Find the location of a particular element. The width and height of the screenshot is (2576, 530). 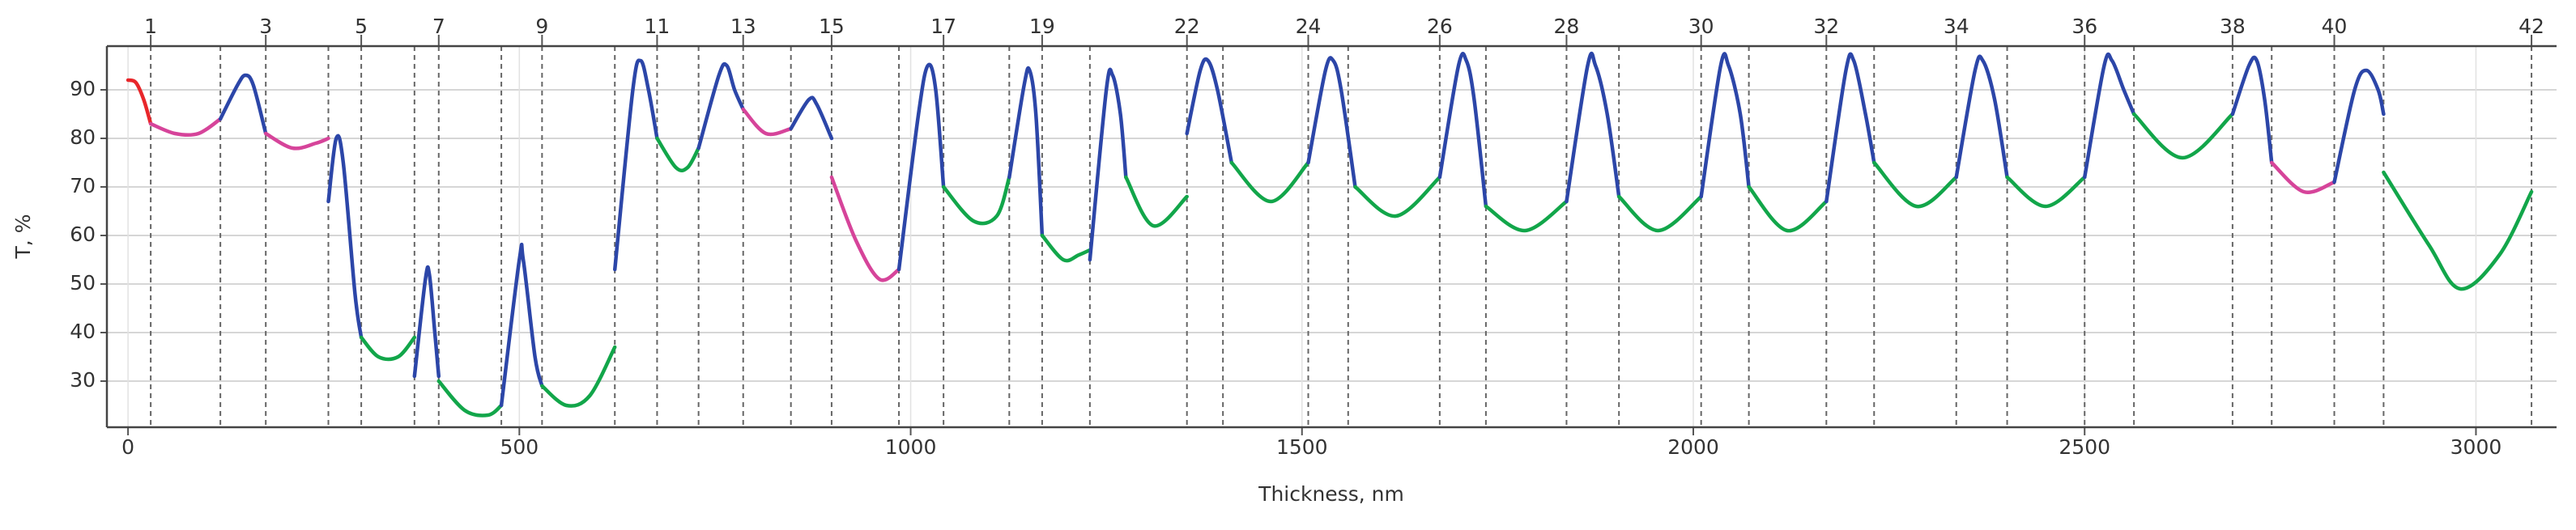

top-tick-label: 30 is located at coordinates (1701, 26).